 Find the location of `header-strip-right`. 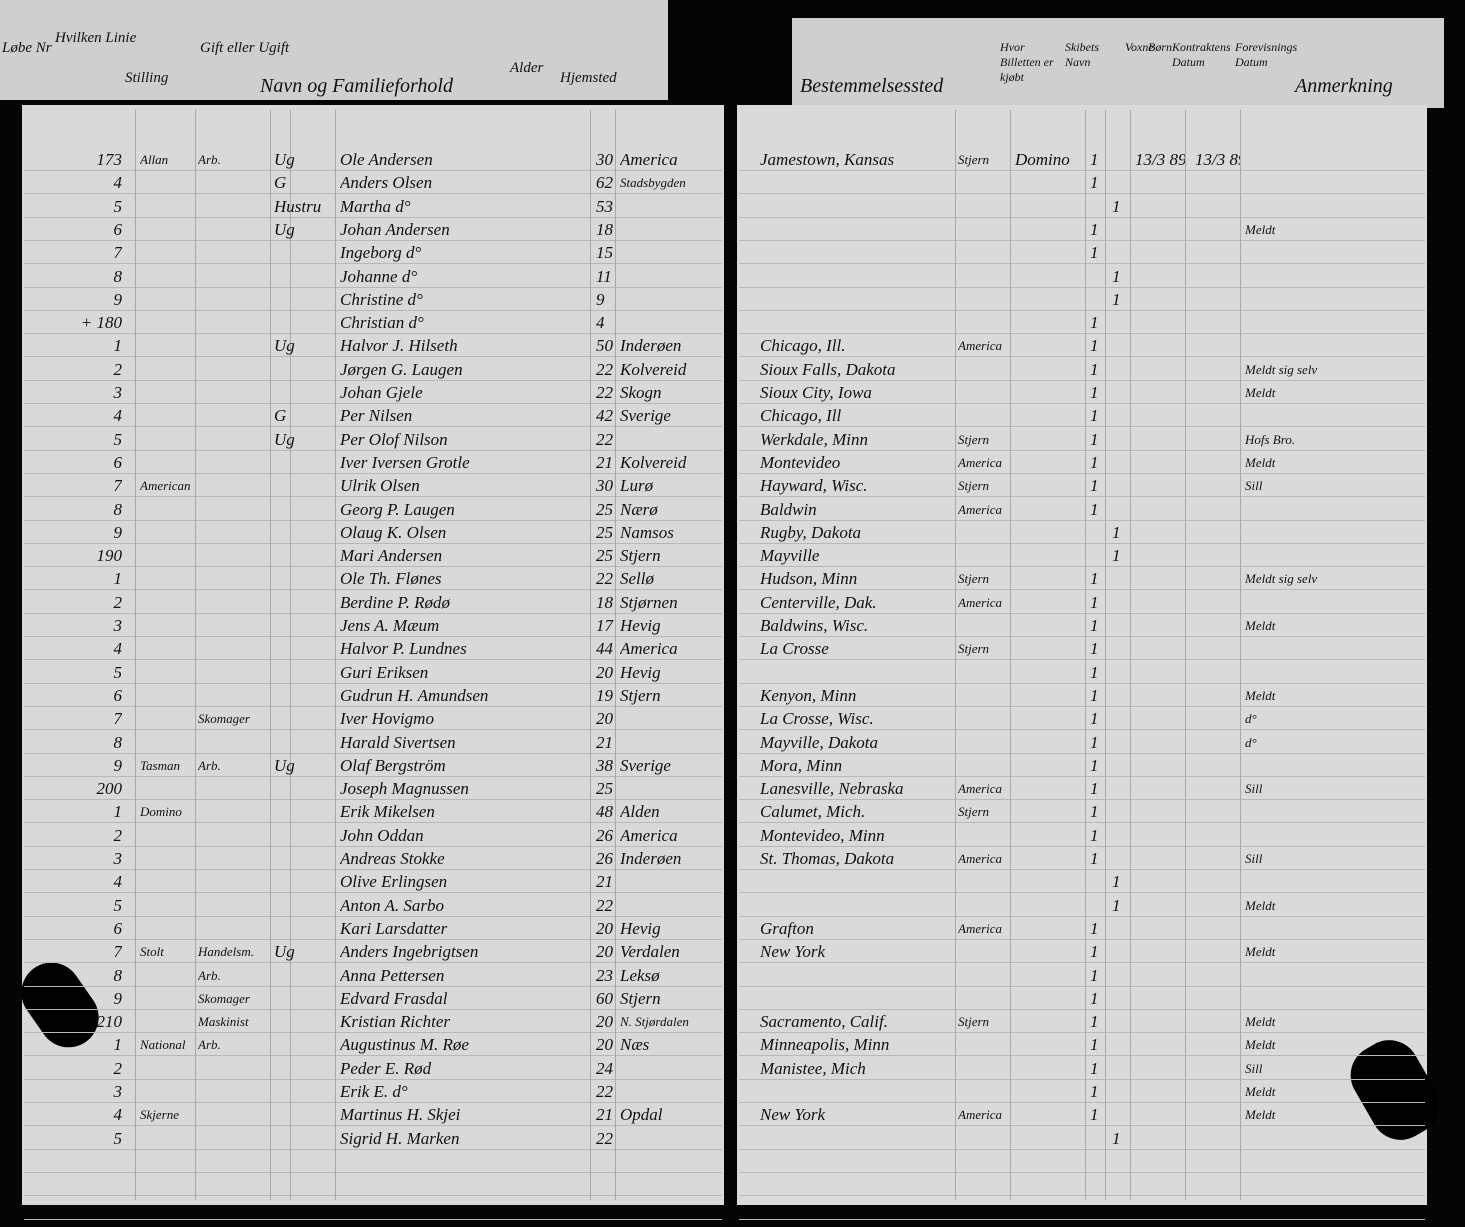

header-strip-right is located at coordinates (1118, 63).